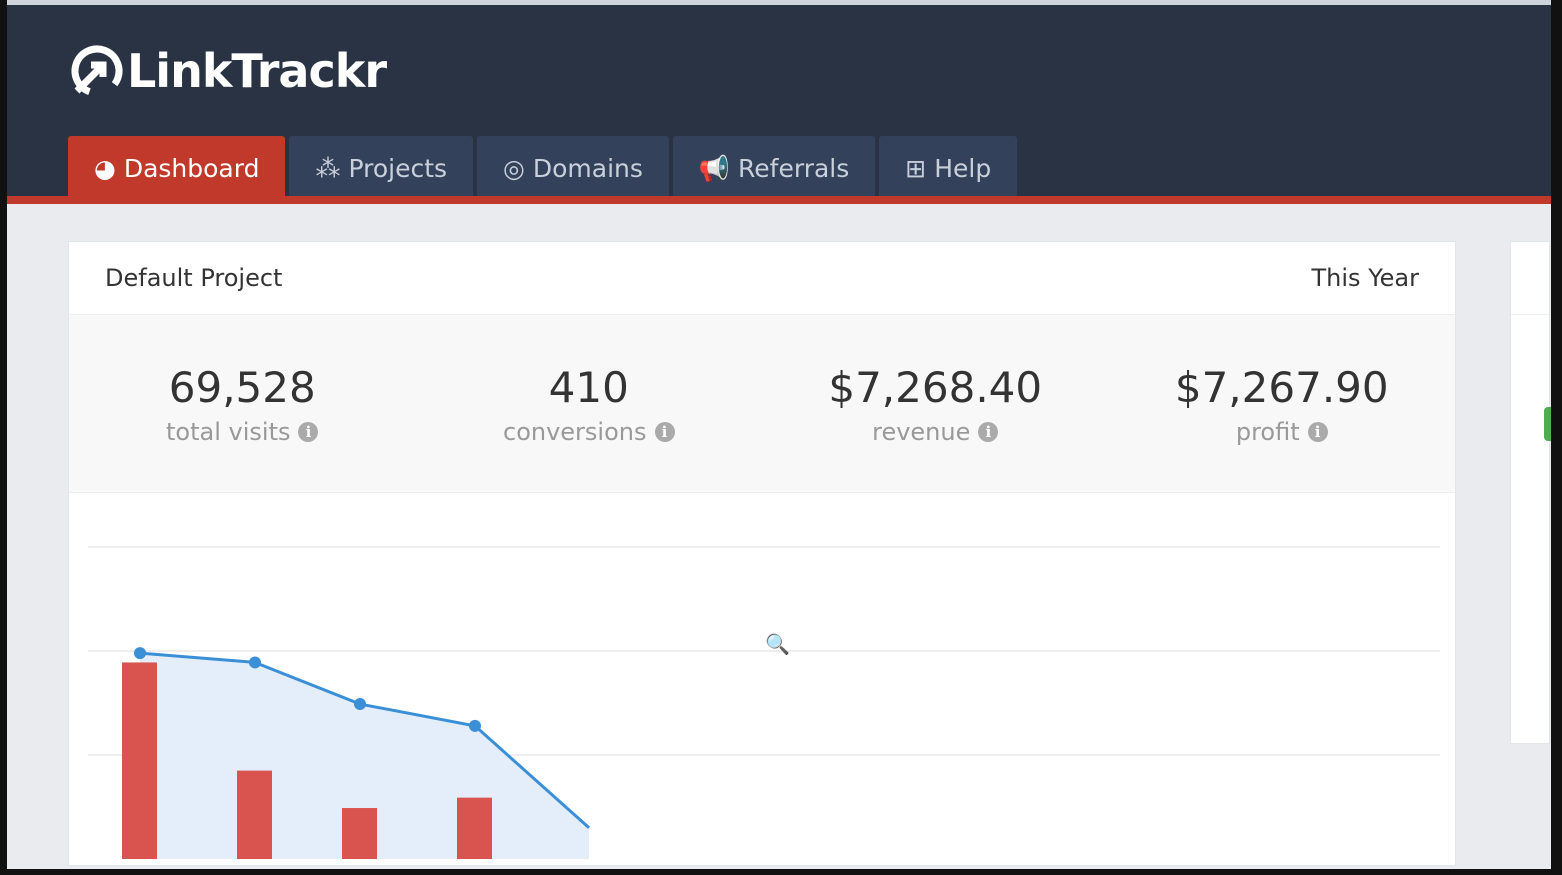  Describe the element at coordinates (97, 71) in the screenshot. I see `logo-icon` at that location.